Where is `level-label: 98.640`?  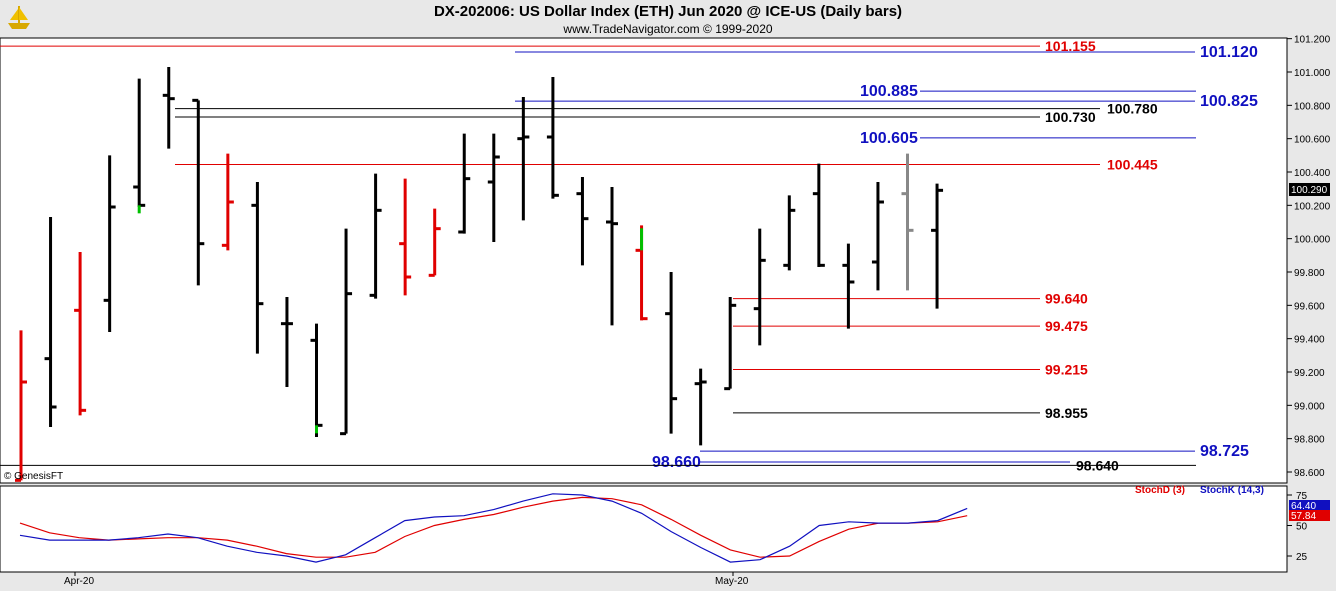 level-label: 98.640 is located at coordinates (1097, 465).